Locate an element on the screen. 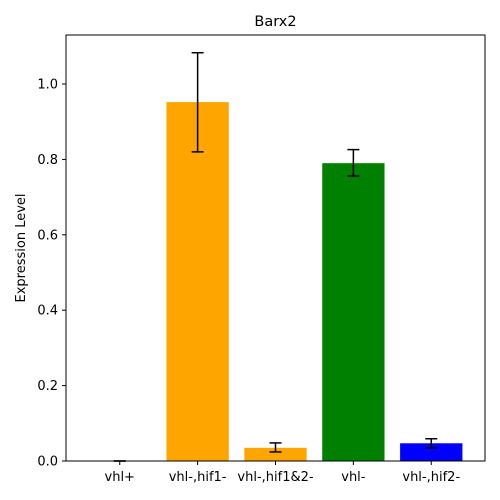 The width and height of the screenshot is (500, 500). y-tick-label: 0.8 is located at coordinates (47, 160).